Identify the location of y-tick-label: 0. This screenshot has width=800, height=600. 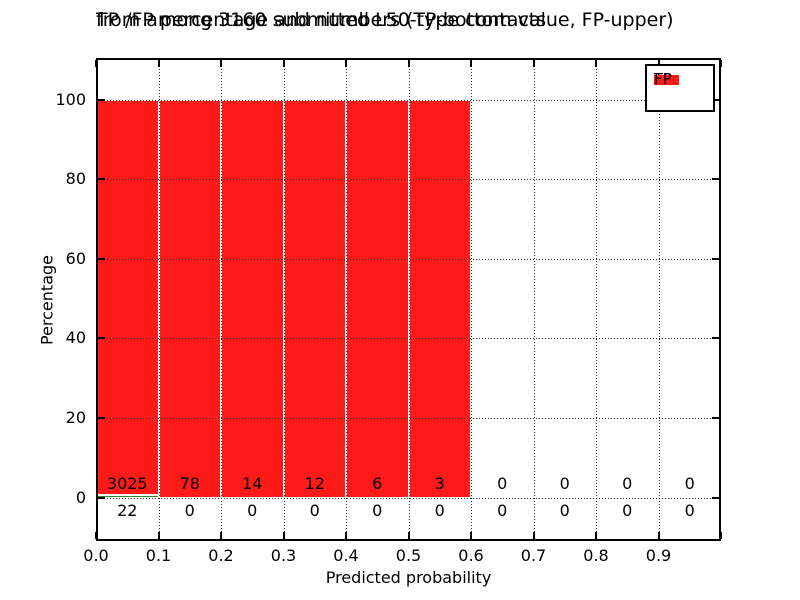
(80, 497).